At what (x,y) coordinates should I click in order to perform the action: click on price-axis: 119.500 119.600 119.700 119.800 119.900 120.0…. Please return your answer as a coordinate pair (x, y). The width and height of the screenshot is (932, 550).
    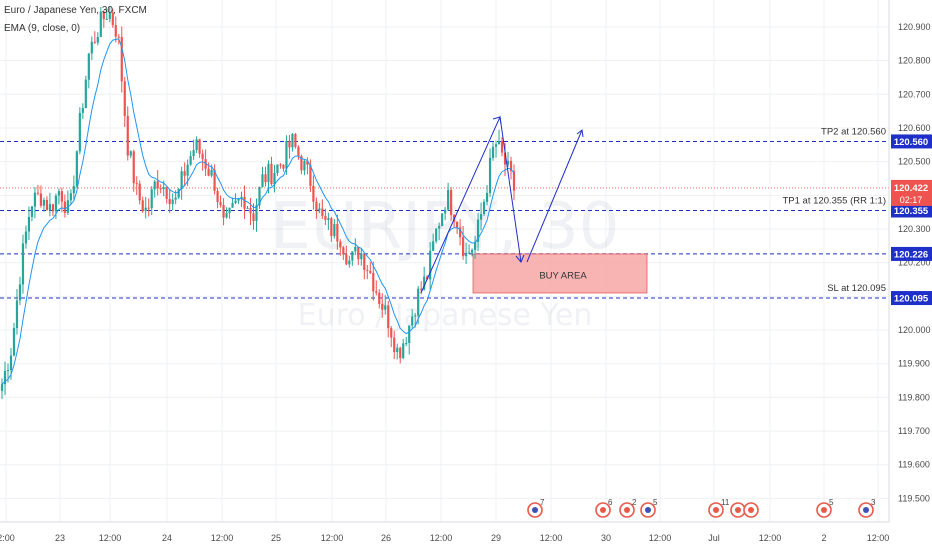
    Looking at the image, I should click on (914, 262).